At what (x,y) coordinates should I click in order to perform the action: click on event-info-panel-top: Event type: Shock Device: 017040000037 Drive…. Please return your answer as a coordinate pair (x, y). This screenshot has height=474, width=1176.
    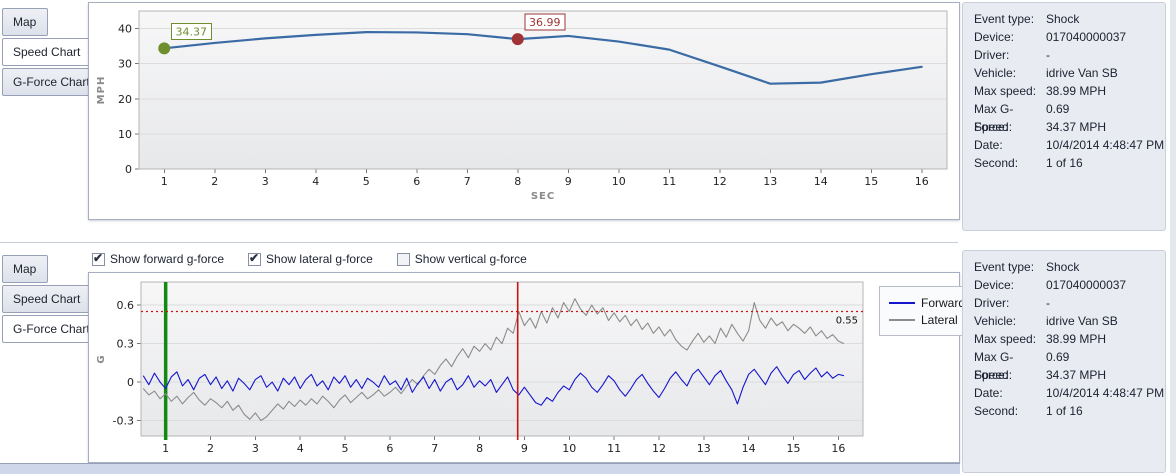
    Looking at the image, I should click on (1064, 116).